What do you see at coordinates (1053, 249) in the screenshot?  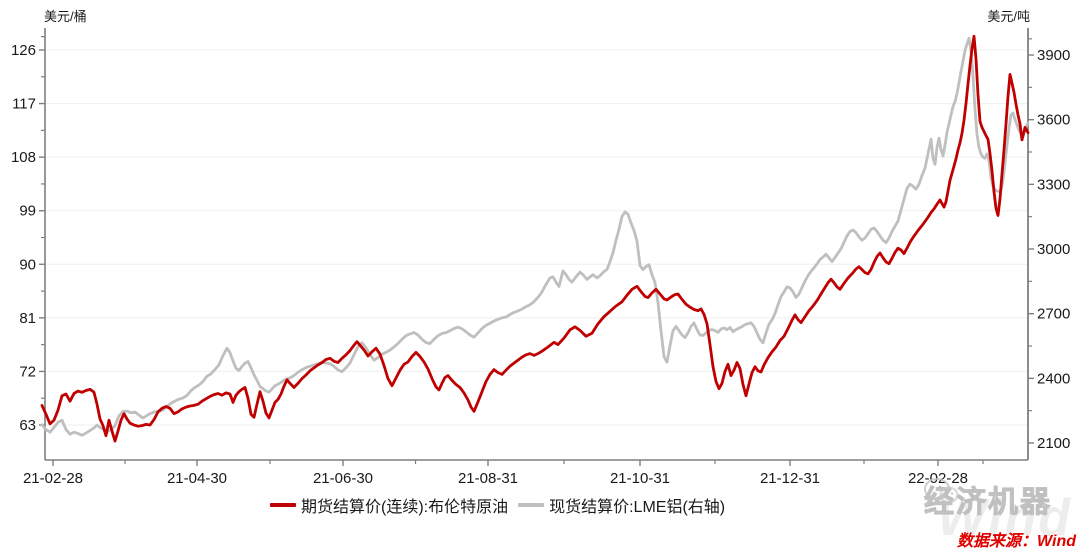 I see `right-axis-tick-label: 3000` at bounding box center [1053, 249].